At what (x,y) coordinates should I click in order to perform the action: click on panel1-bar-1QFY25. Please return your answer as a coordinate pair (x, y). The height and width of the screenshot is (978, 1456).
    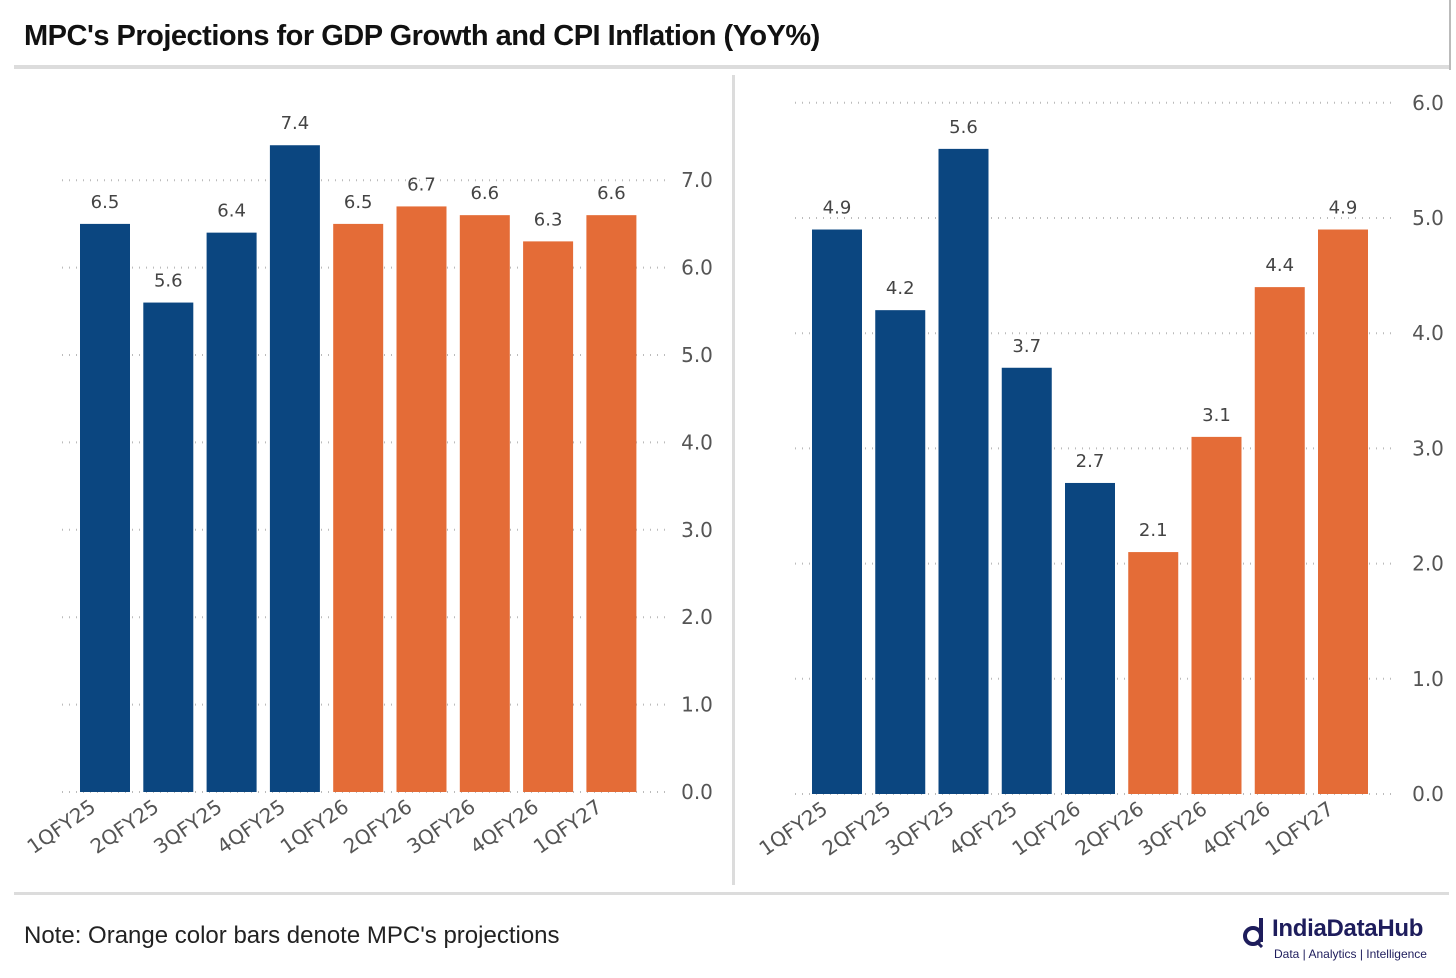
    Looking at the image, I should click on (105, 507).